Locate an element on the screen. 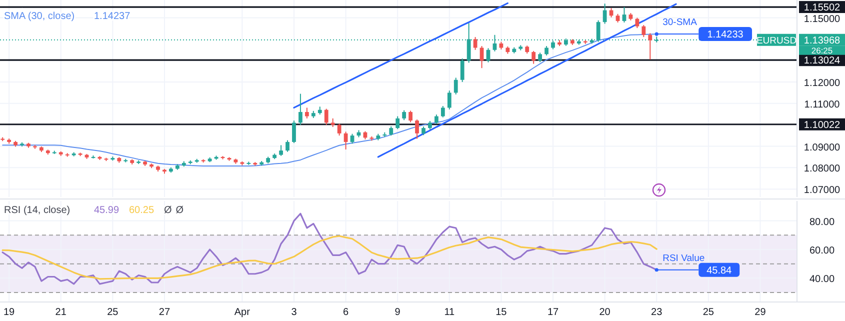  x-tick-label: 21 is located at coordinates (61, 312).